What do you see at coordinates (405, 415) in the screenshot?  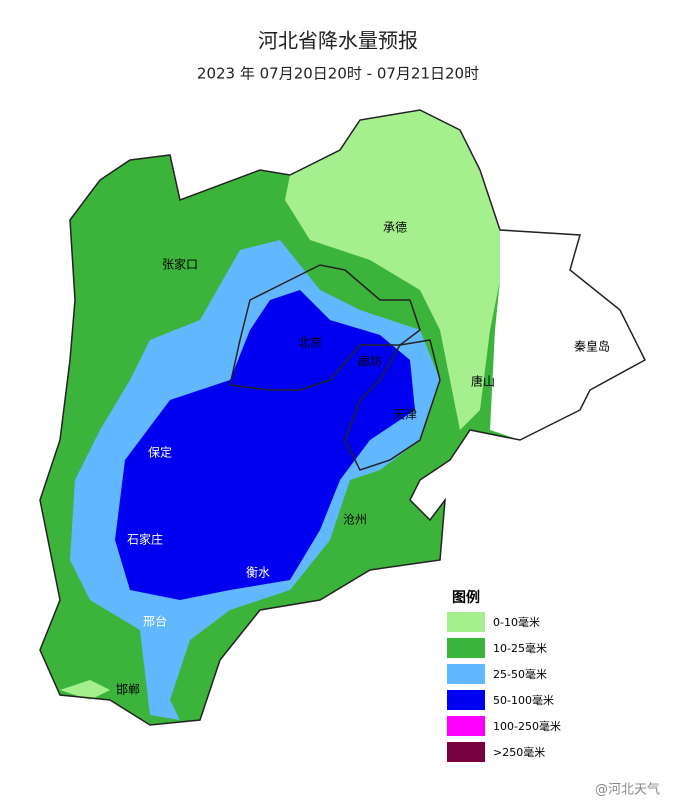 I see `city-label: 天津` at bounding box center [405, 415].